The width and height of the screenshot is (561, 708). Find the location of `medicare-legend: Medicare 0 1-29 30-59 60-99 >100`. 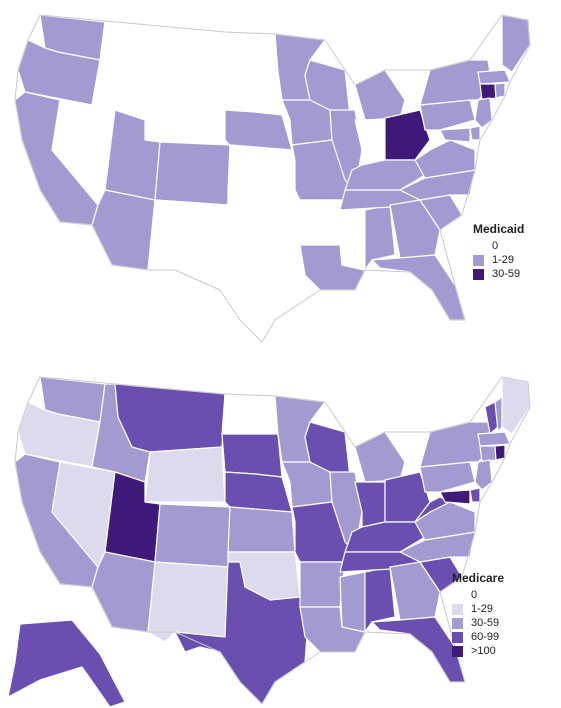

medicare-legend: Medicare 0 1-29 30-59 60-99 >100 is located at coordinates (478, 614).